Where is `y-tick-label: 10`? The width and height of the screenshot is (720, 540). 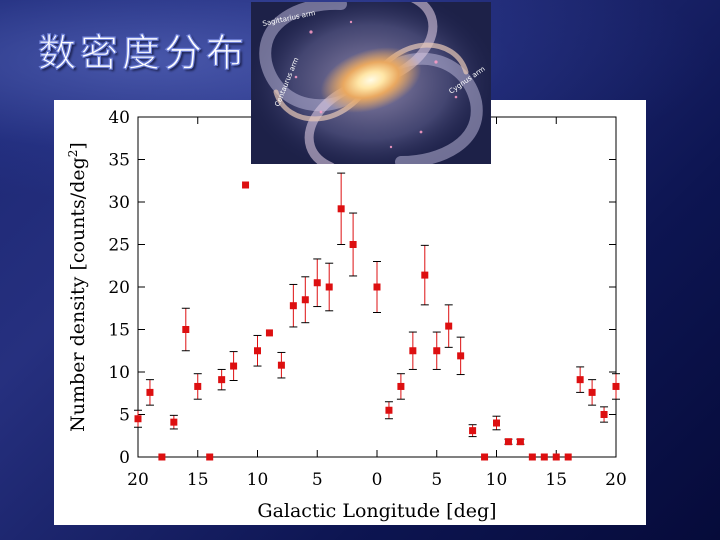 y-tick-label: 10 is located at coordinates (119, 373).